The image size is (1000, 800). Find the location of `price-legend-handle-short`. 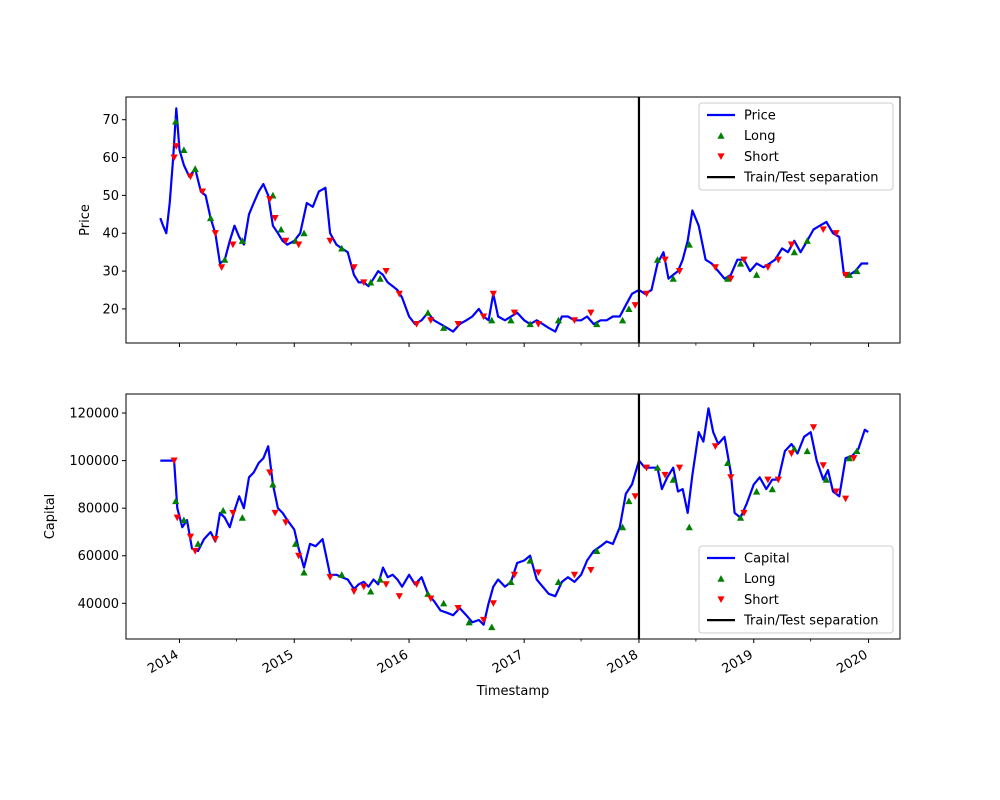

price-legend-handle-short is located at coordinates (721, 156).